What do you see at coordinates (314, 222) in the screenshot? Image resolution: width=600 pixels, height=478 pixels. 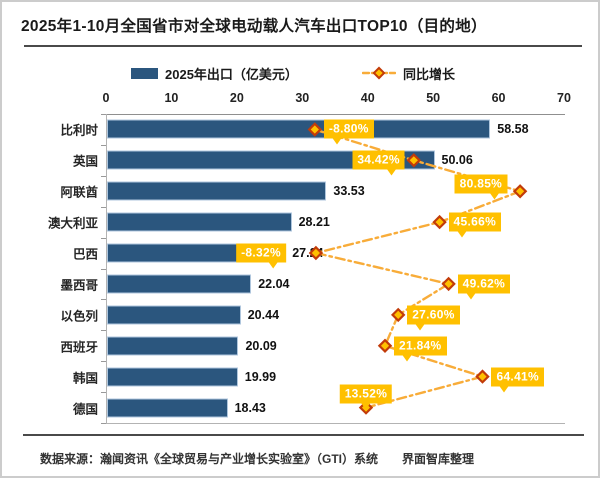 I see `bar-value-label: 28.21` at bounding box center [314, 222].